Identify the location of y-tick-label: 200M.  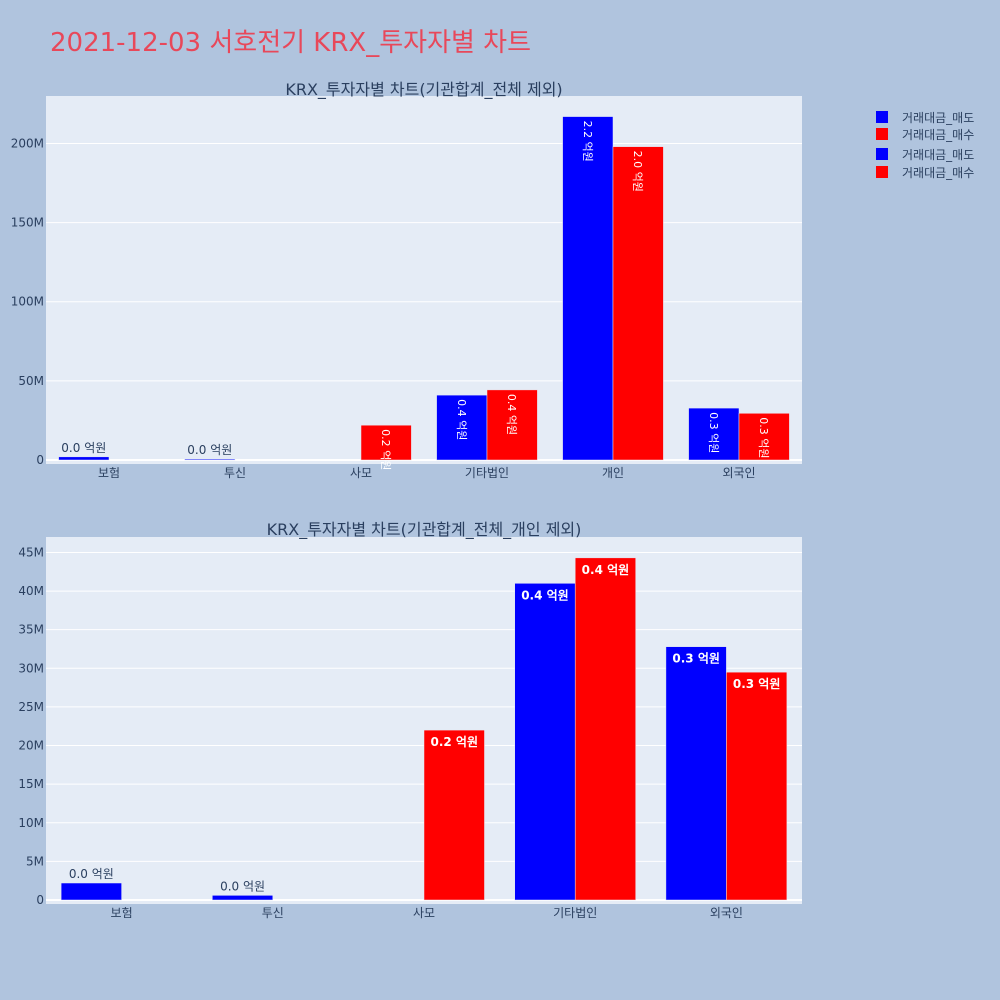
(27, 143).